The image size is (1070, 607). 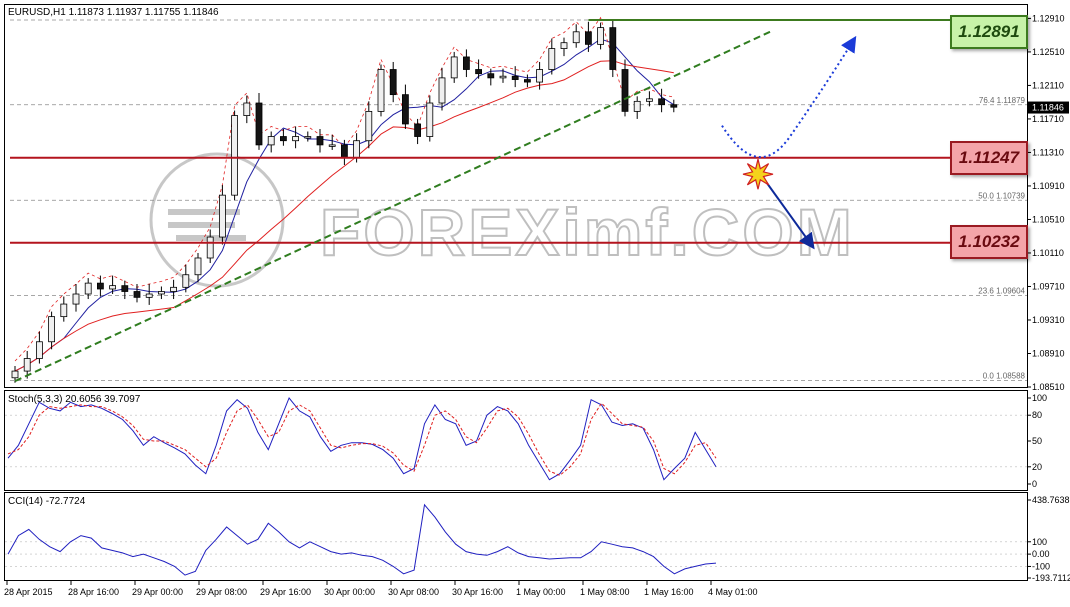 What do you see at coordinates (1001, 290) in the screenshot?
I see `fib-label: 23.6 1.09604` at bounding box center [1001, 290].